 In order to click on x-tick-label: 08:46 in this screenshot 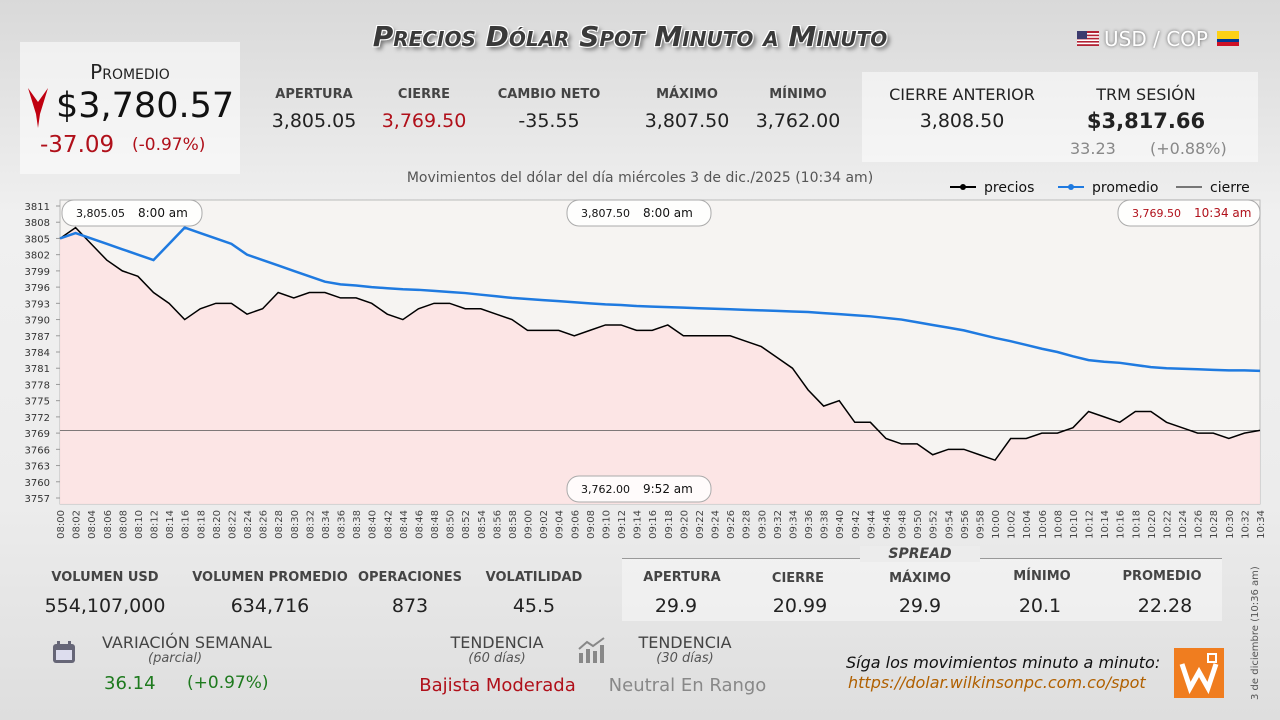, I will do `click(419, 524)`.